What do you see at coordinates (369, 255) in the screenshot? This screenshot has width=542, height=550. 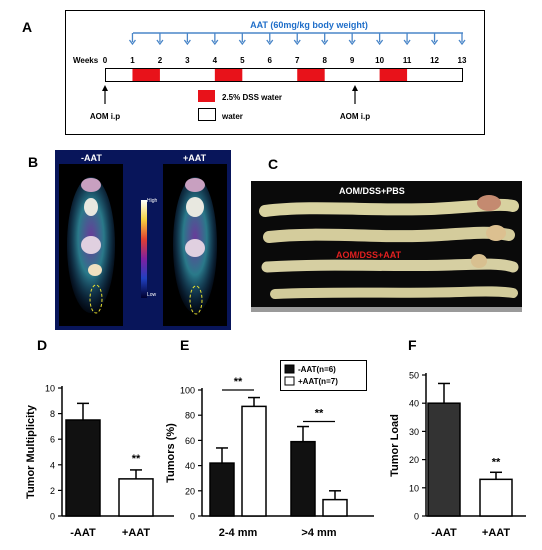 I see `colon-label-aat: AOM/DSS+AAT` at bounding box center [369, 255].